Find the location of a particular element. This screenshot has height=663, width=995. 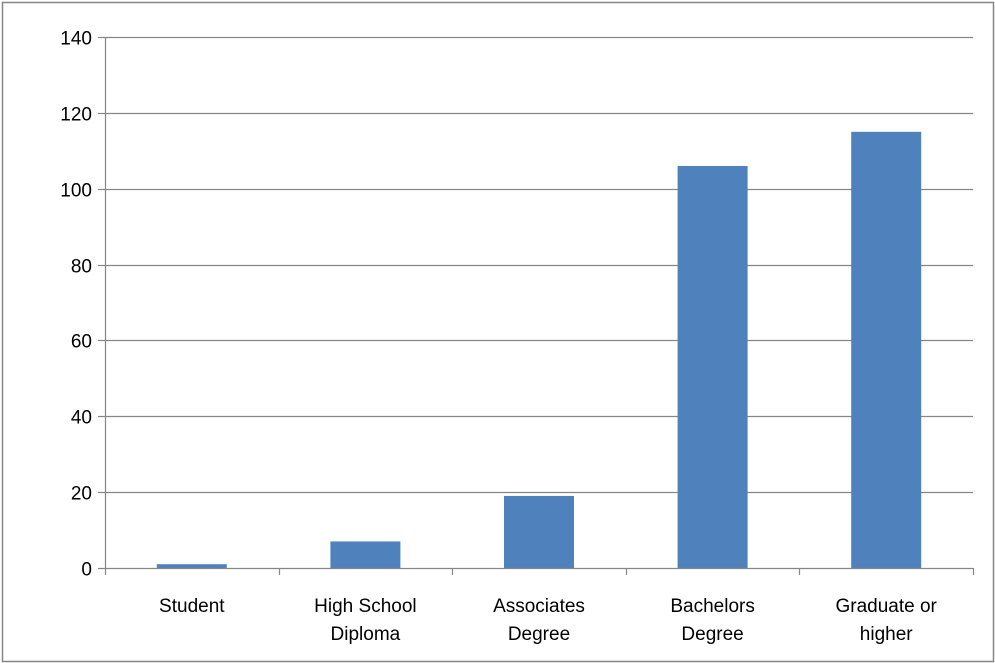

x-tick-label: Student is located at coordinates (192, 606).